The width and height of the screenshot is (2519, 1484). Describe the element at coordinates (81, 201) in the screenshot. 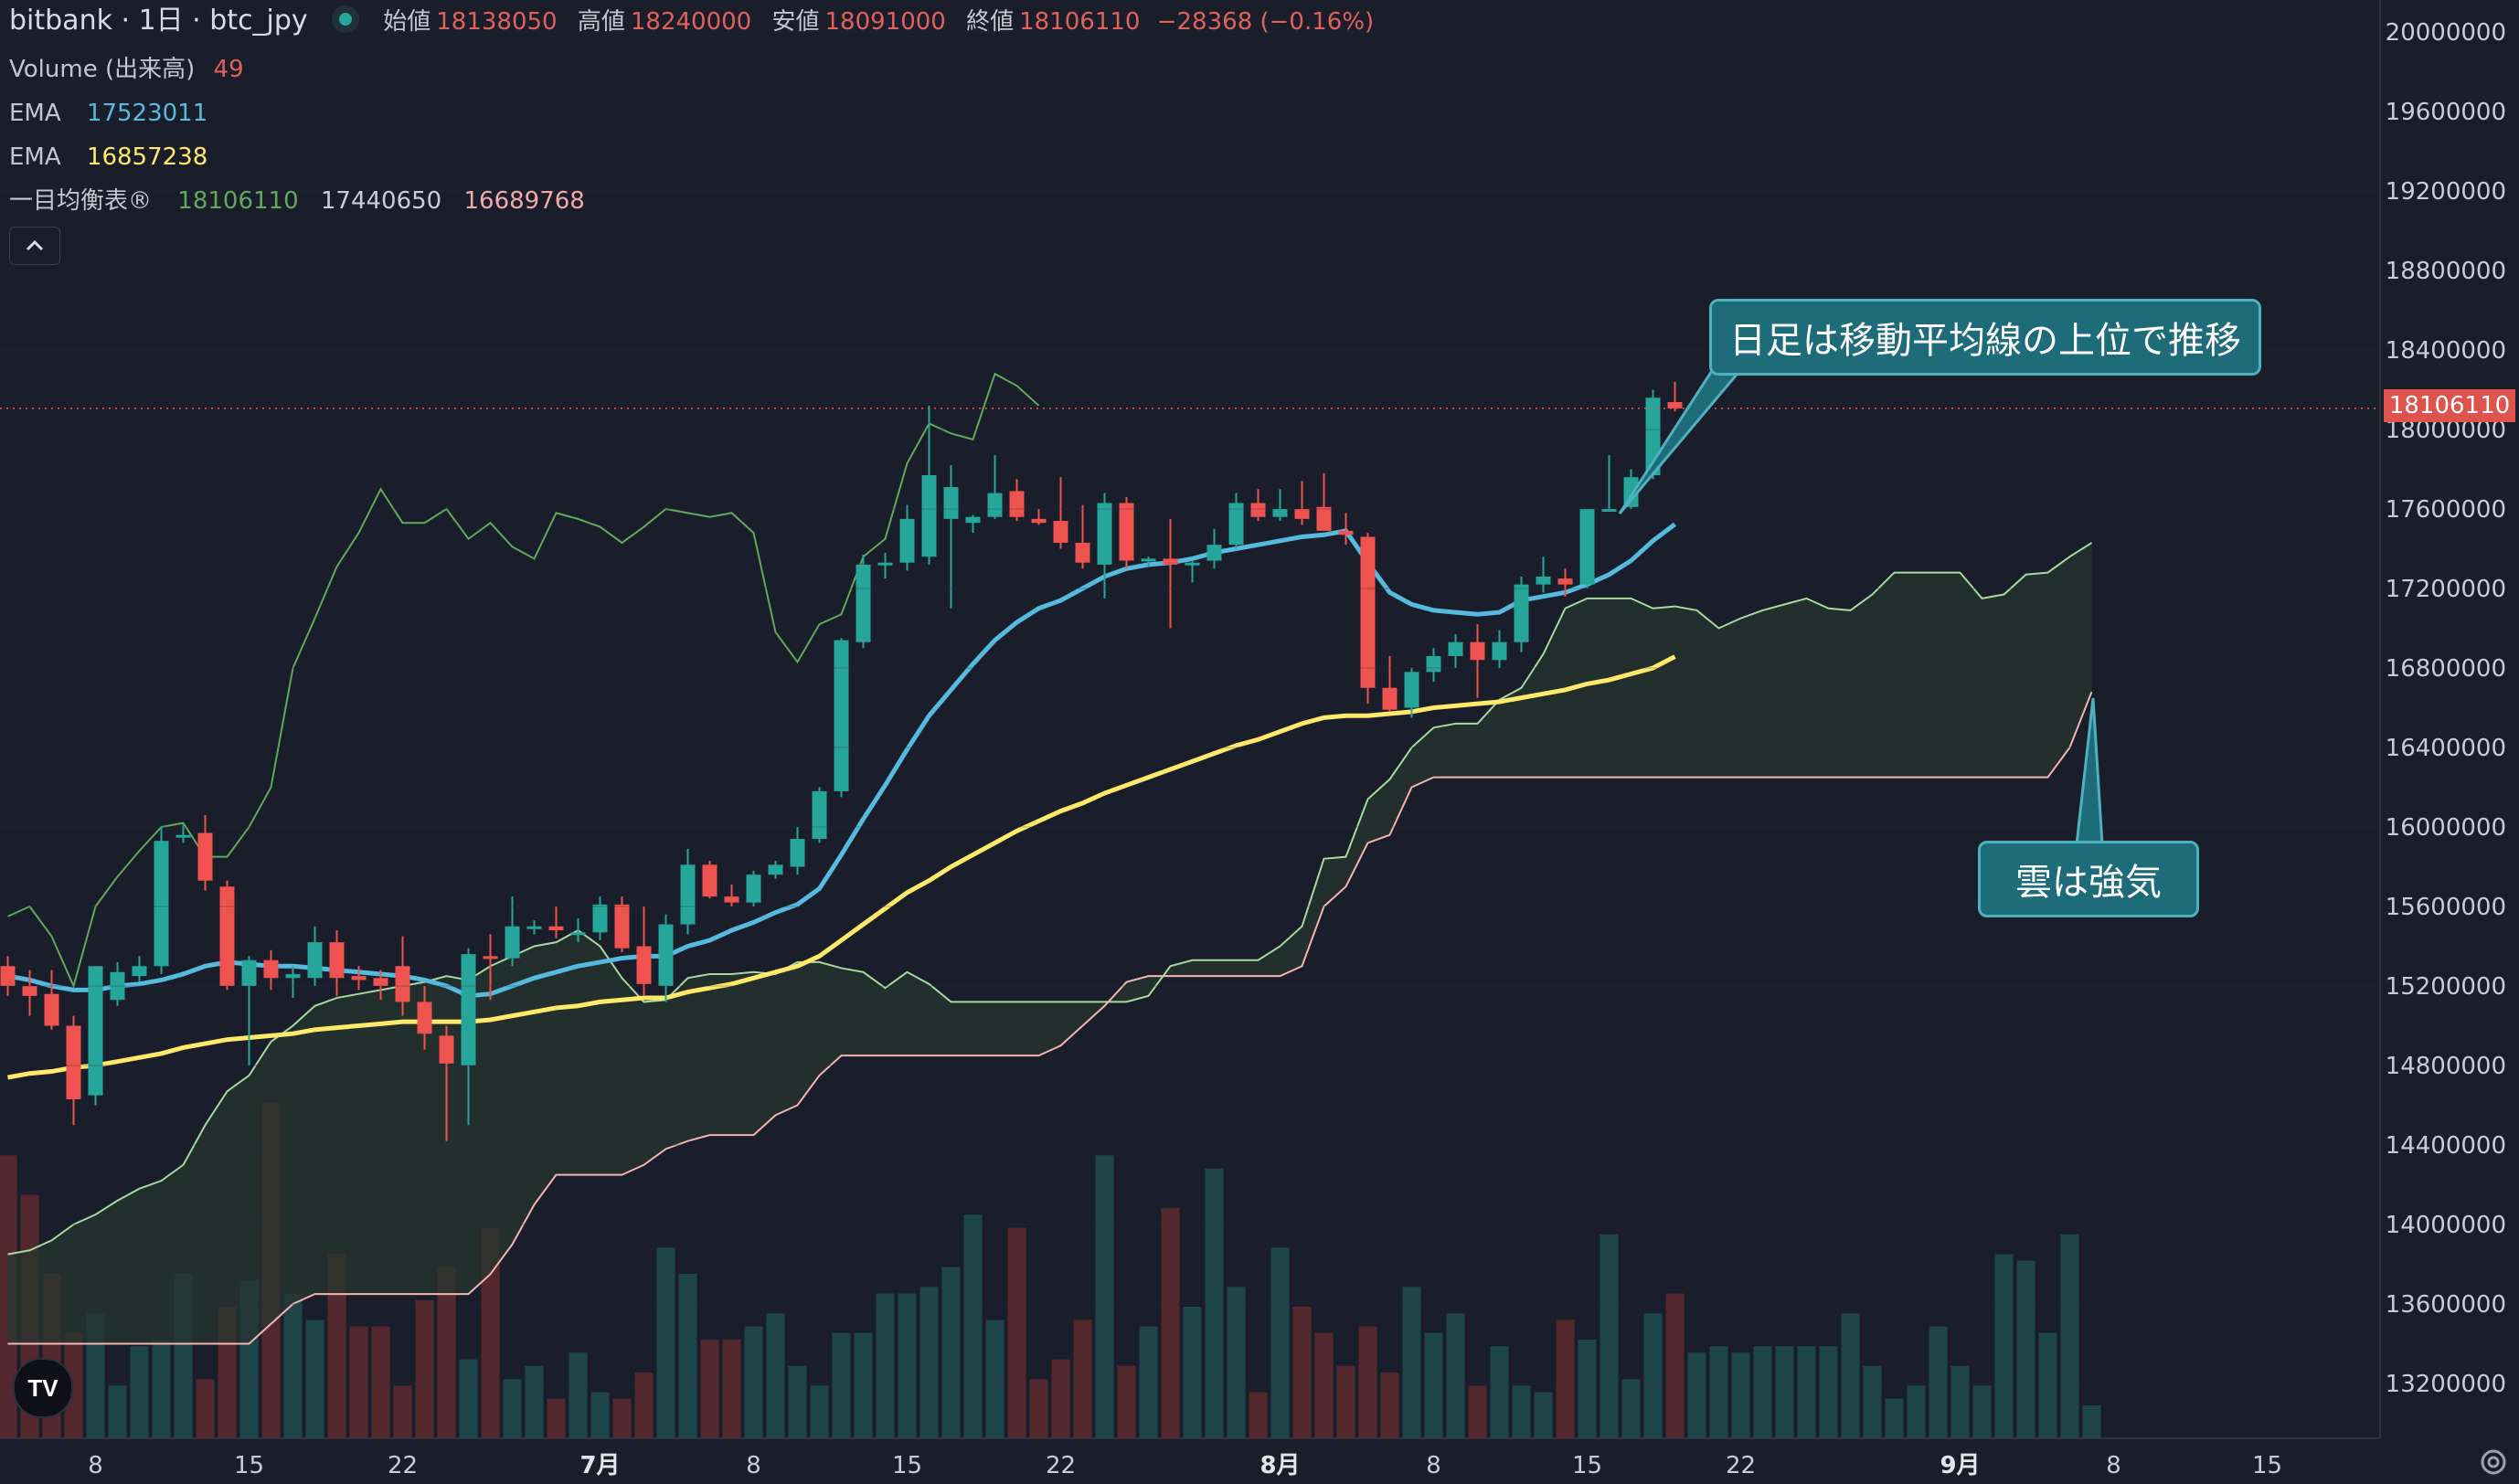

I see `ichimoku-label: 一目均衡表®` at that location.